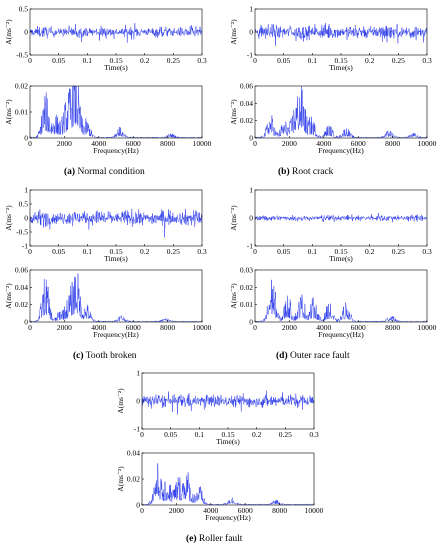 This screenshot has height=550, width=445. What do you see at coordinates (22, 55) in the screenshot?
I see `y-tick-label-a-time-0: -0.5` at bounding box center [22, 55].